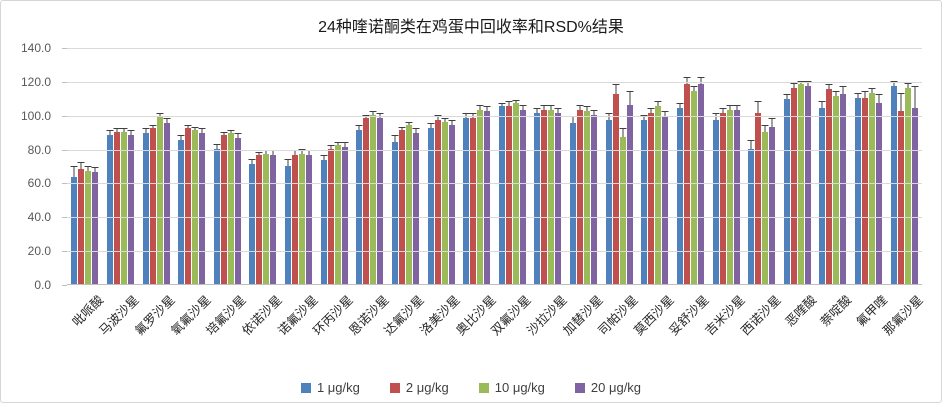 The height and width of the screenshot is (403, 942). What do you see at coordinates (427, 387) in the screenshot?
I see `legend-label: 2 μg/kg` at bounding box center [427, 387].